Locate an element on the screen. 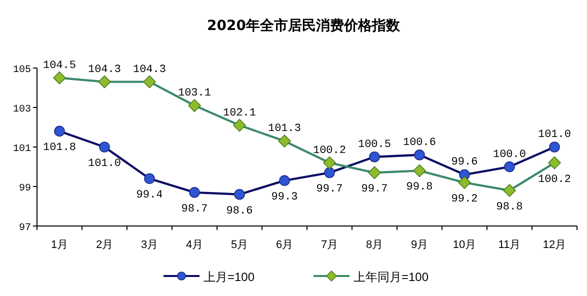 This screenshot has height=296, width=587. y-tick-label: 103 is located at coordinates (21, 110).